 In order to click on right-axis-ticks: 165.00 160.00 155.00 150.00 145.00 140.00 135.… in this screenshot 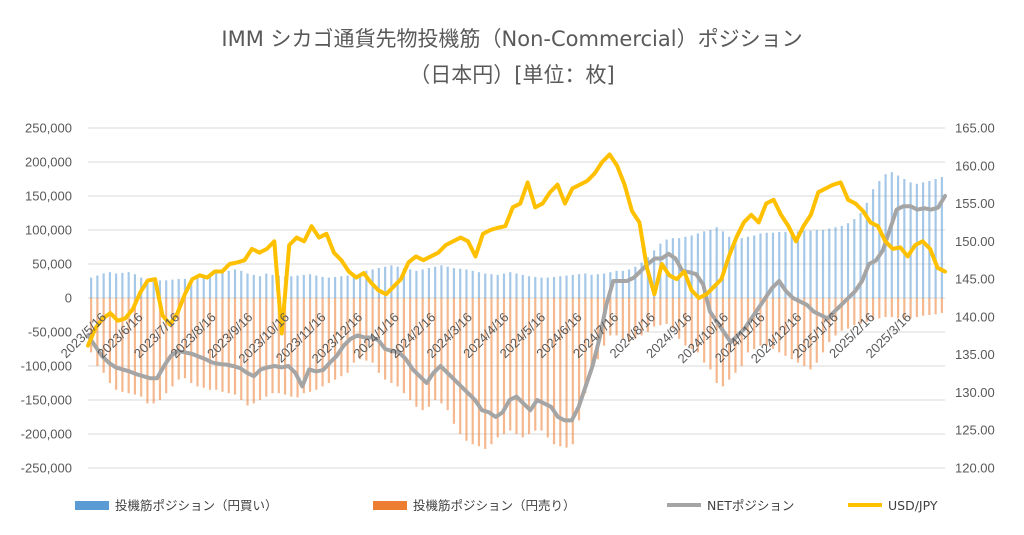, I will do `click(975, 298)`.